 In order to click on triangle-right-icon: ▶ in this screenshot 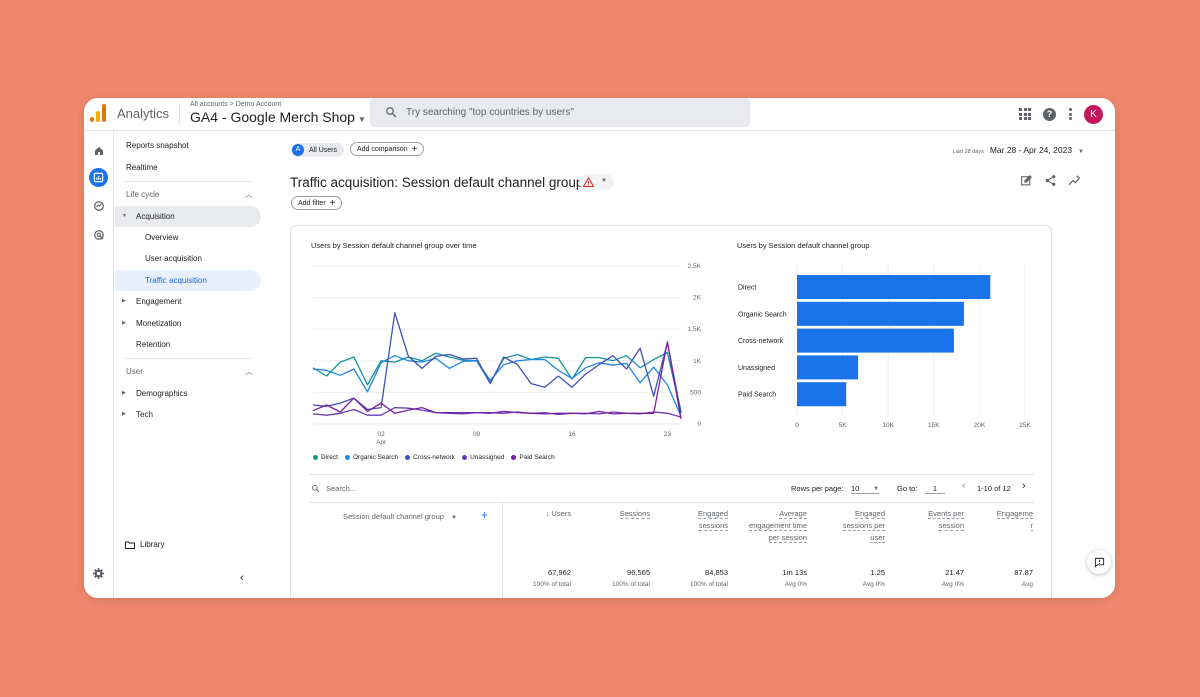, I will do `click(124, 414)`.